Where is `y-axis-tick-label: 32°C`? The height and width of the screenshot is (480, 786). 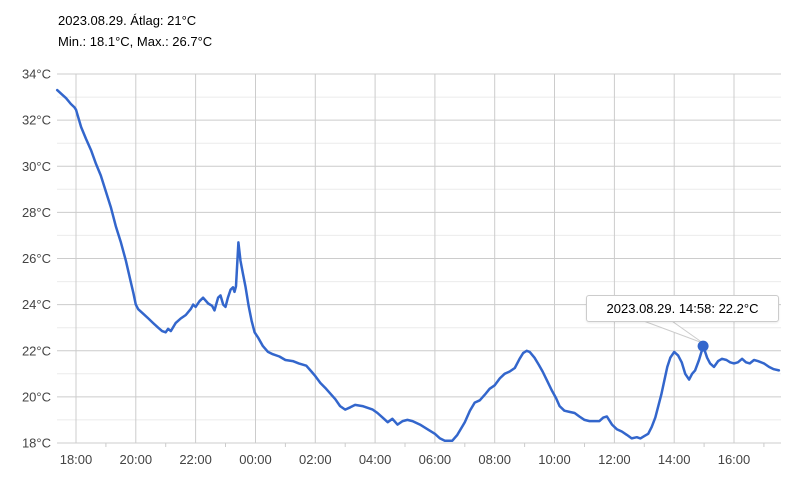 y-axis-tick-label: 32°C is located at coordinates (36, 120).